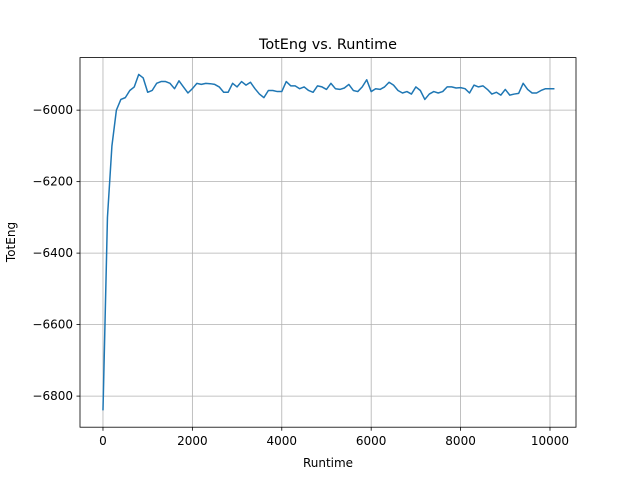 This screenshot has height=480, width=640. What do you see at coordinates (371, 441) in the screenshot?
I see `x-tick-label: 6000` at bounding box center [371, 441].